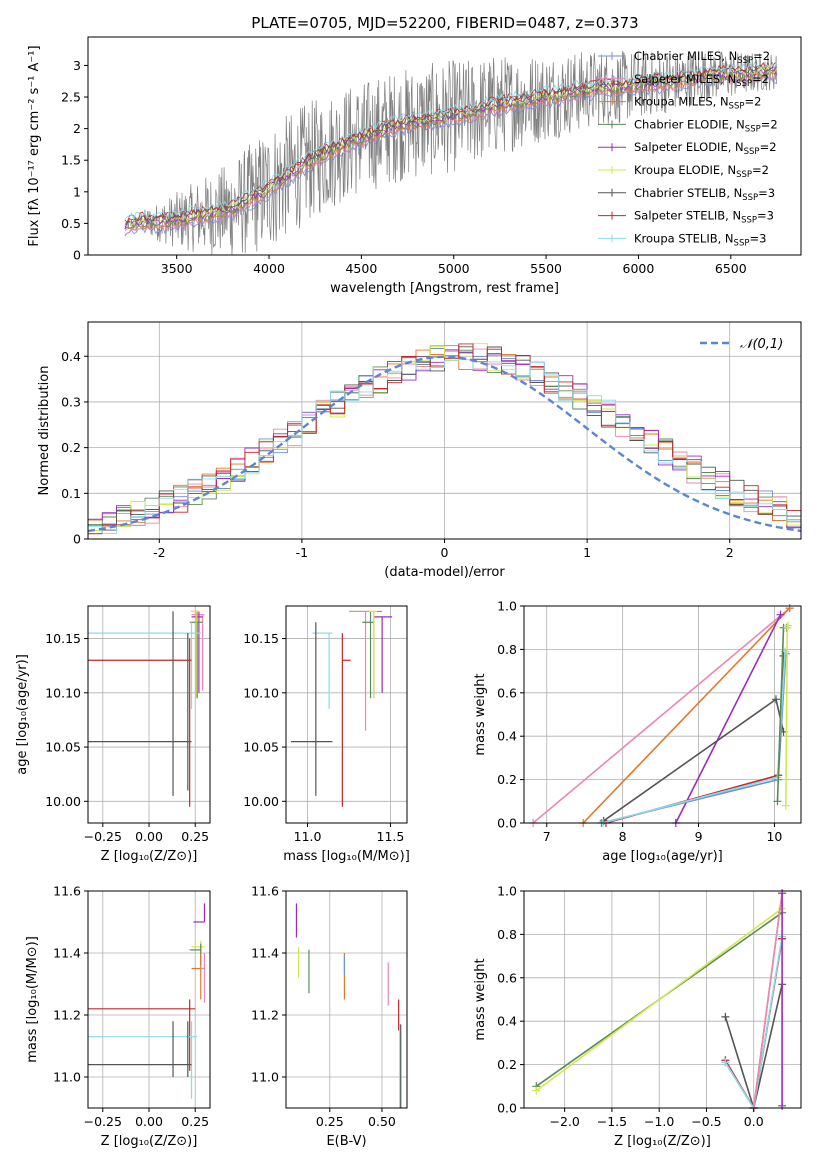 The width and height of the screenshot is (819, 1170). I want to click on y-axis-label: age [log₁₀(age/yr)], so click(22, 714).